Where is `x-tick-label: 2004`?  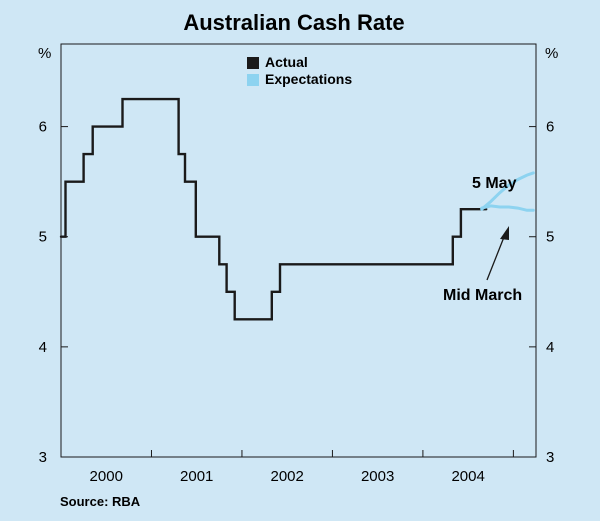 x-tick-label: 2004 is located at coordinates (467, 476).